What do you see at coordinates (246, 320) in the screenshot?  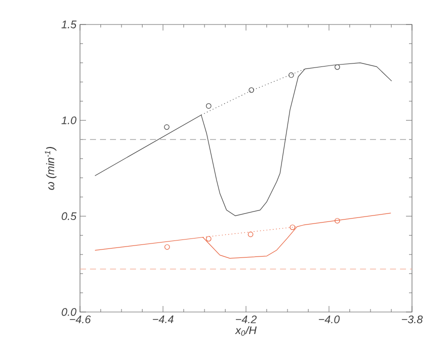 I see `x-tick-label: −4.2` at bounding box center [246, 320].